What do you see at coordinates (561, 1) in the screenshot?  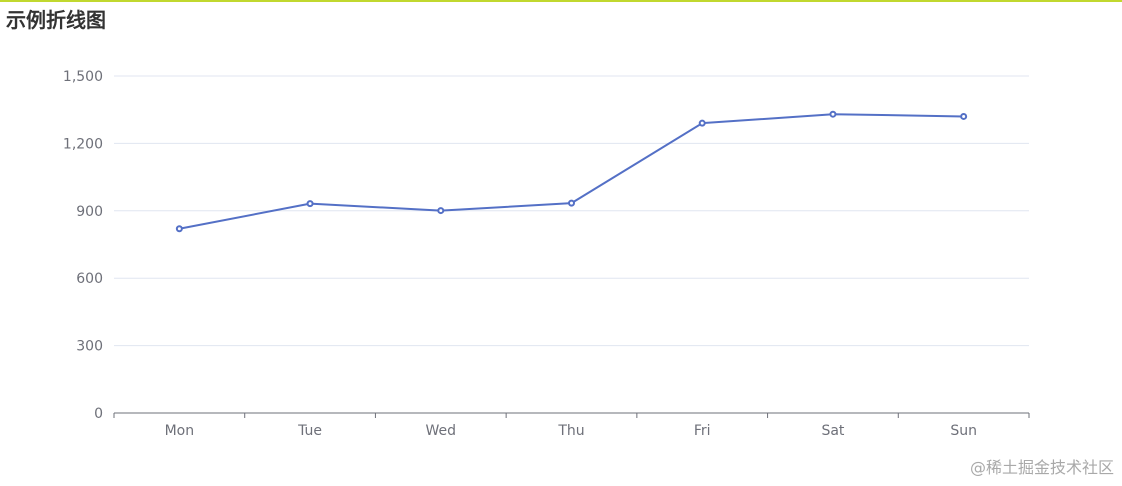 I see `top-accent-rule` at bounding box center [561, 1].